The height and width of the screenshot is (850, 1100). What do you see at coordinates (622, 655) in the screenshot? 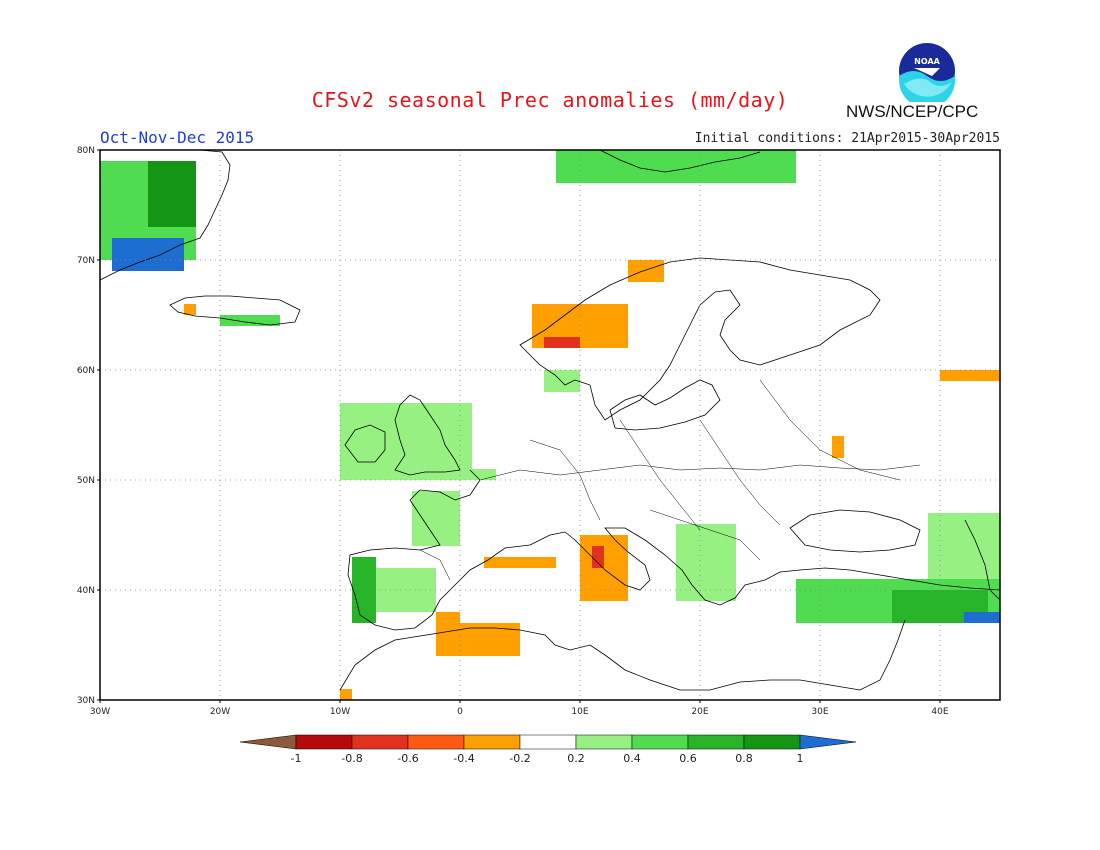
I see `coast-africa` at bounding box center [622, 655].